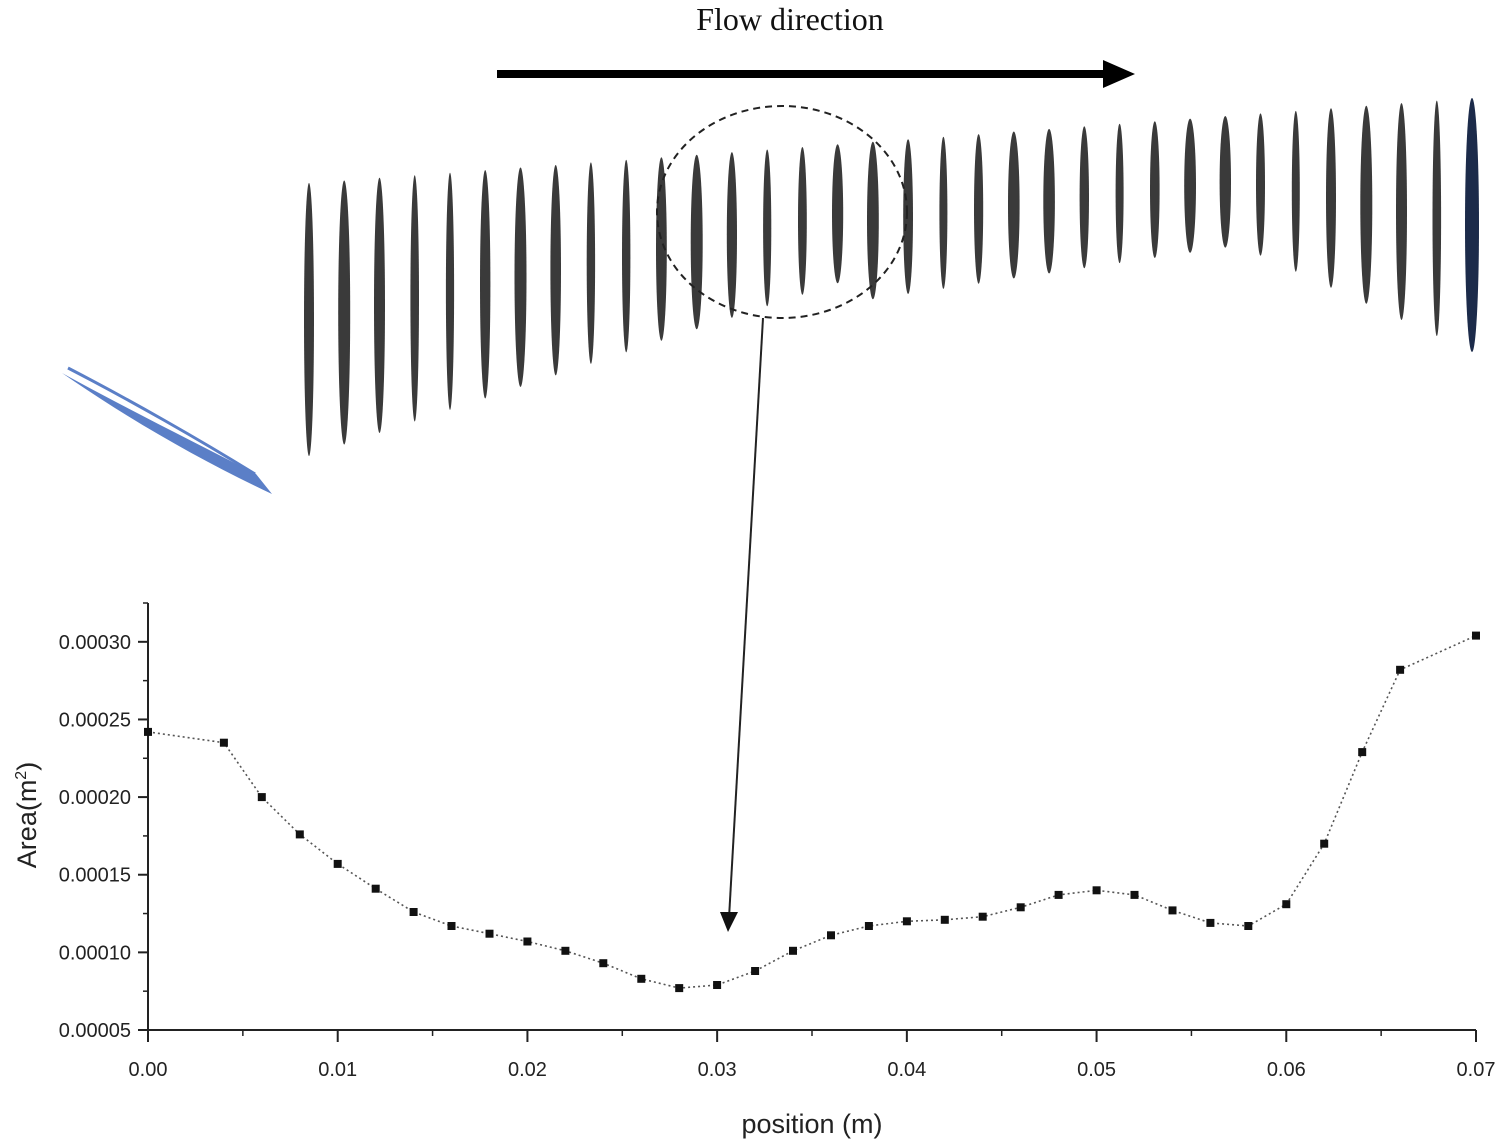  Describe the element at coordinates (1096, 1070) in the screenshot. I see `x-tick-label: 0.05` at that location.